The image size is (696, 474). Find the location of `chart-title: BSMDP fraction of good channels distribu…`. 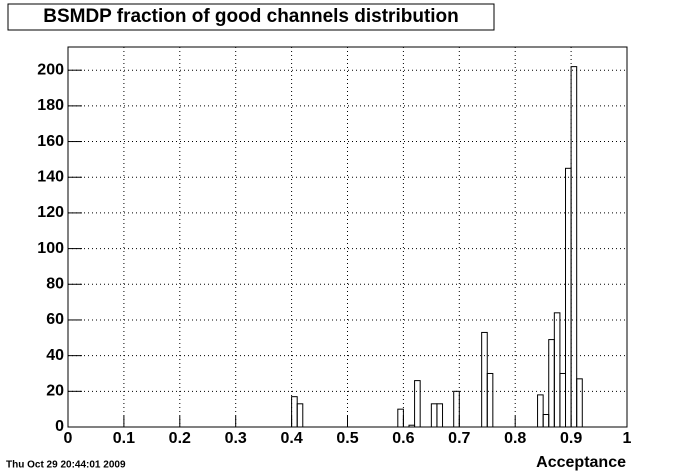

chart-title: BSMDP fraction of good channels distribu… is located at coordinates (251, 16).